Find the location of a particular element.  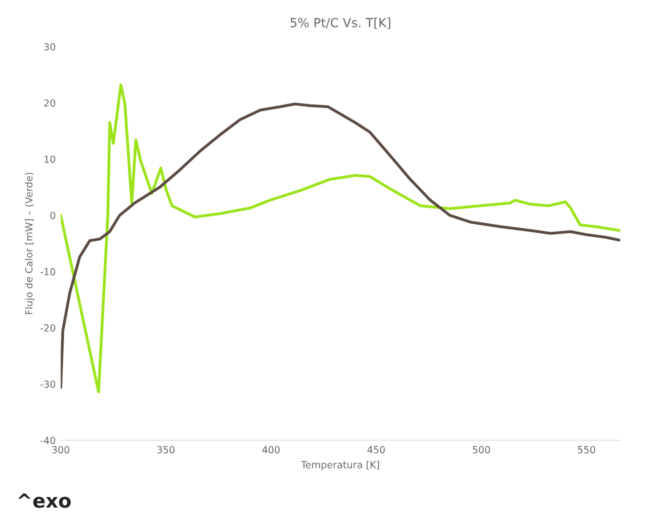

x-axis-title: Temperatura [K] is located at coordinates (340, 465).